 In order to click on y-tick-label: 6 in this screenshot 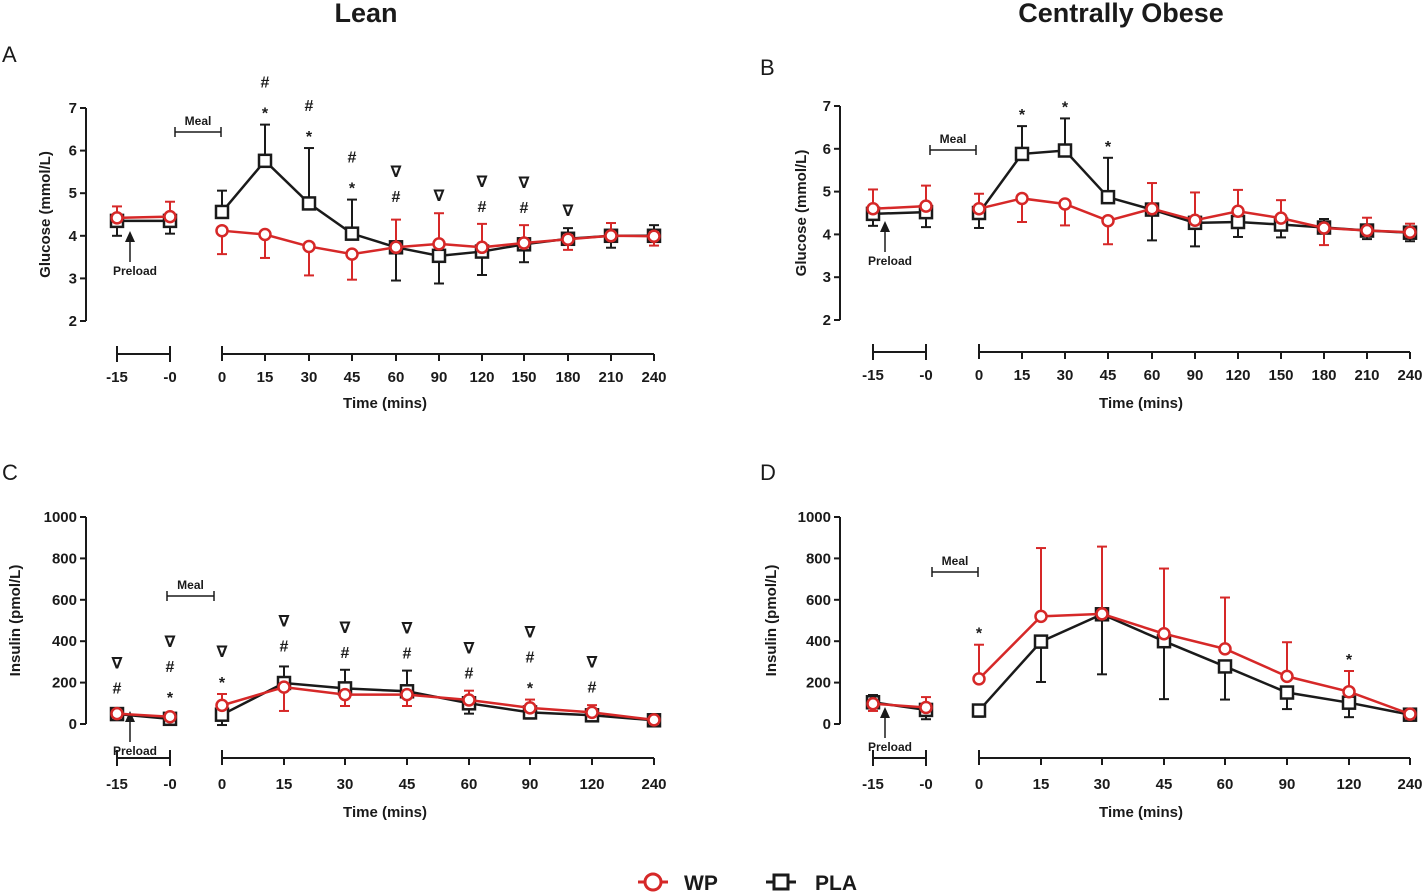, I will do `click(827, 149)`.